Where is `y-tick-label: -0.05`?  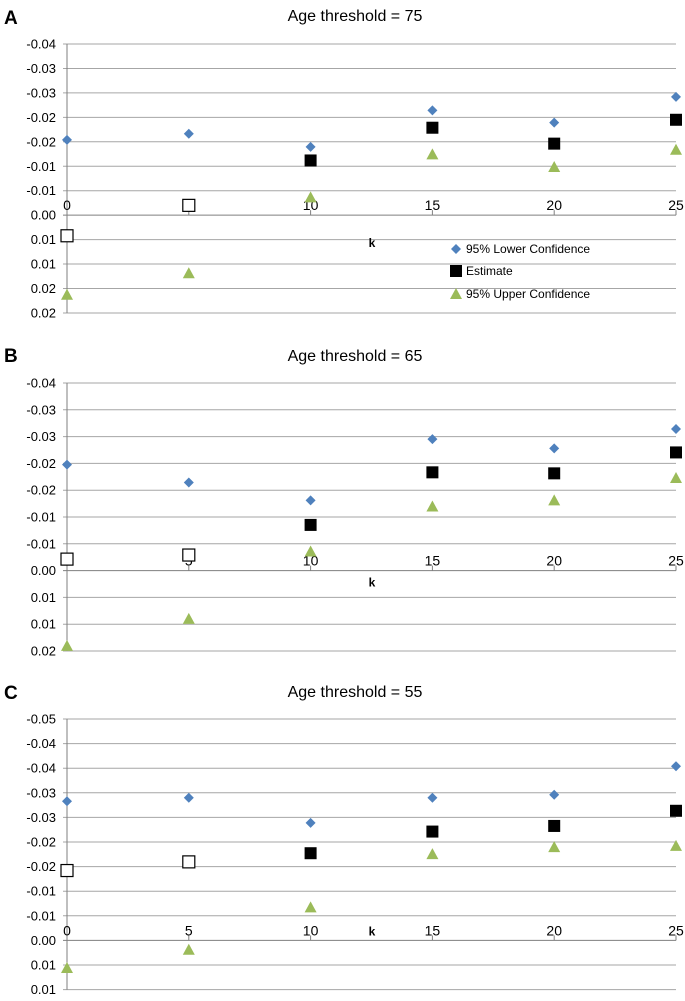 y-tick-label: -0.05 is located at coordinates (41, 719).